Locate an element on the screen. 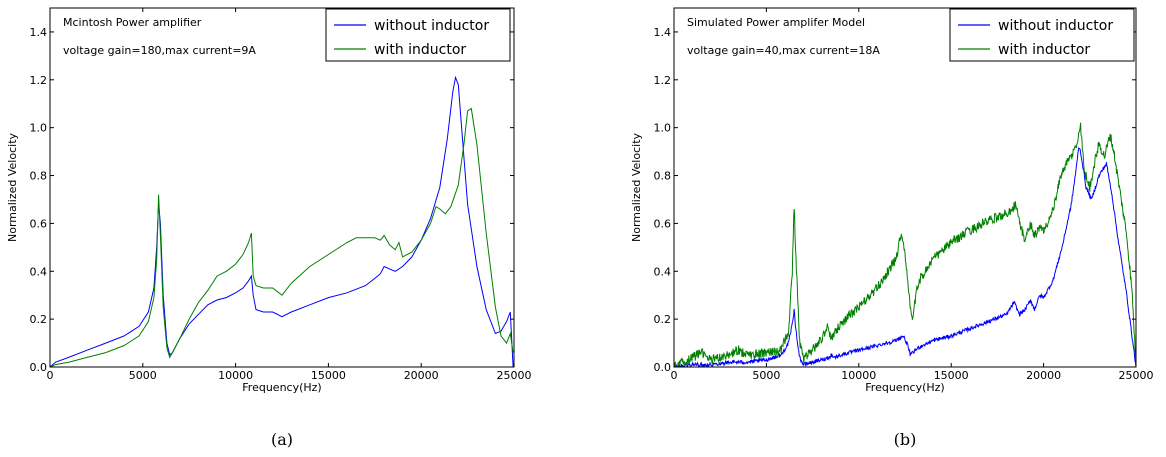  annotation-text: voltage gain=40,max current=18A is located at coordinates (783, 50).